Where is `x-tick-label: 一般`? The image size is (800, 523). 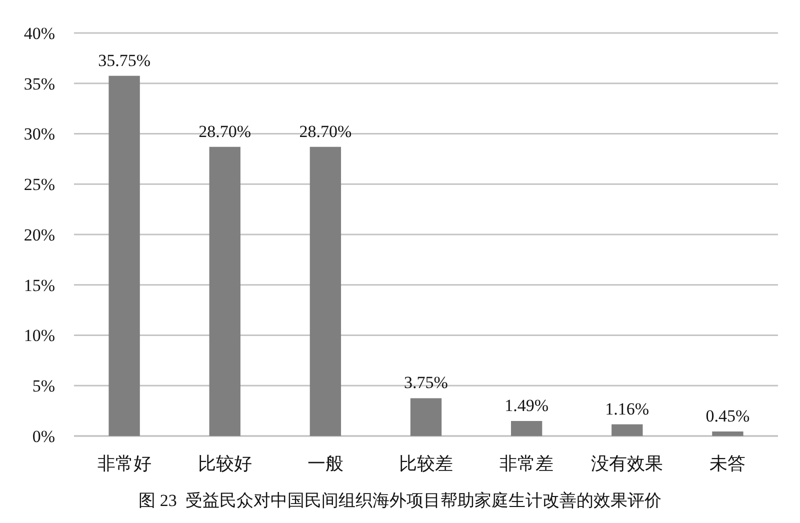
x-tick-label: 一般 is located at coordinates (325, 463).